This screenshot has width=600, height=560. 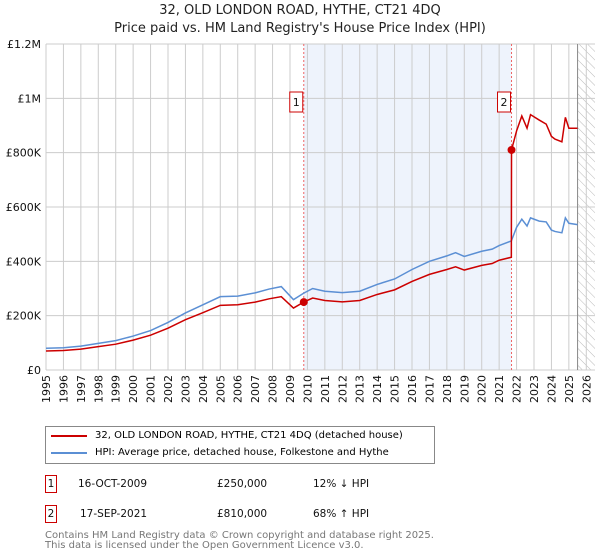 I want to click on x-tick-label: 2011, so click(x=325, y=389).